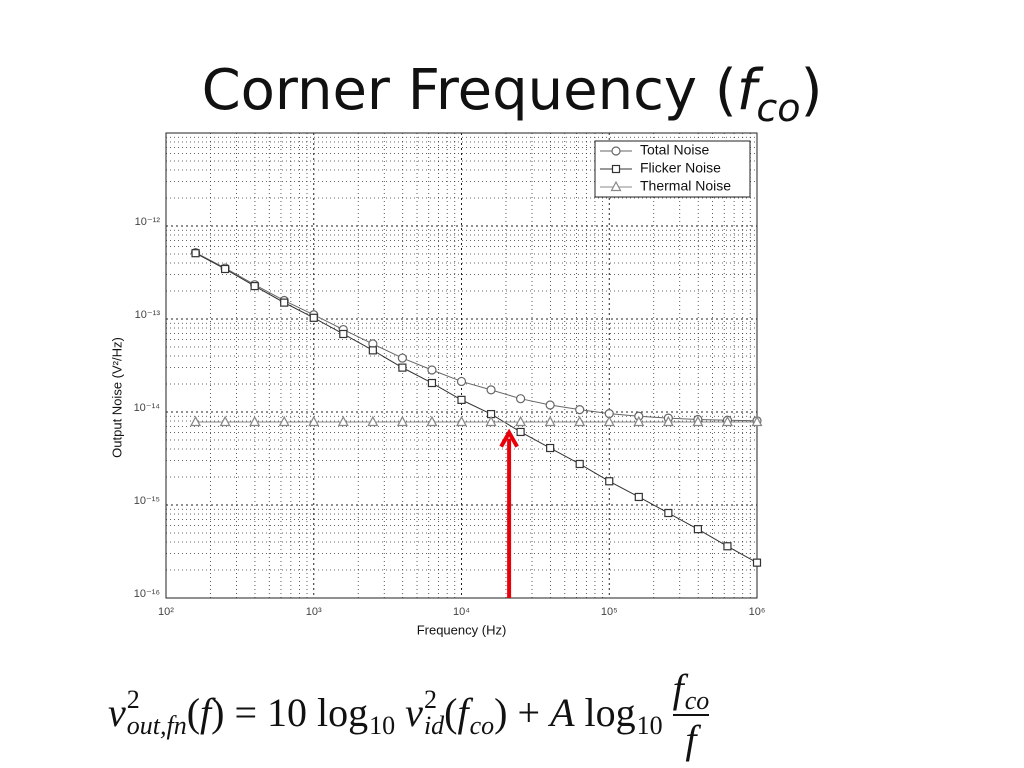  I want to click on equation-subscript: id, so click(434, 725).